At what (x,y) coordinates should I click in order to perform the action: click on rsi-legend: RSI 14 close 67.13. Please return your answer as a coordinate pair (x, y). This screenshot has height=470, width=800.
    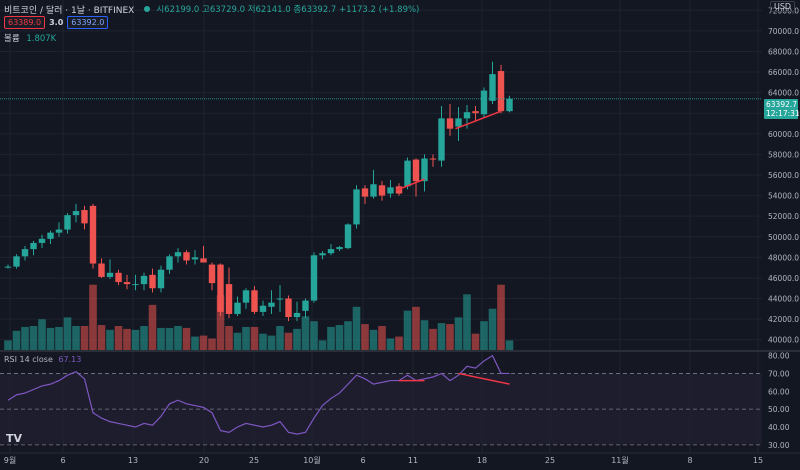
    Looking at the image, I should click on (42, 359).